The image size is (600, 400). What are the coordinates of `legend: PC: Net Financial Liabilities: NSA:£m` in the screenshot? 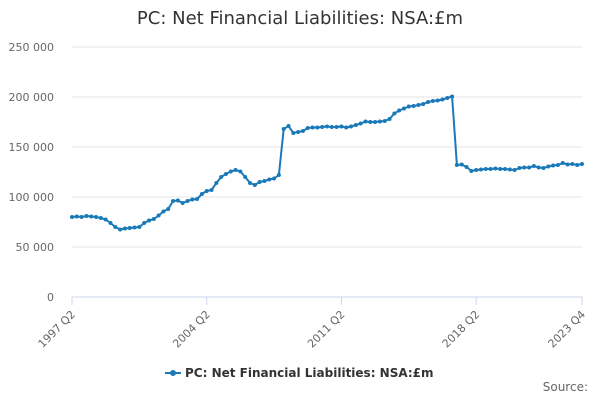 It's located at (299, 373).